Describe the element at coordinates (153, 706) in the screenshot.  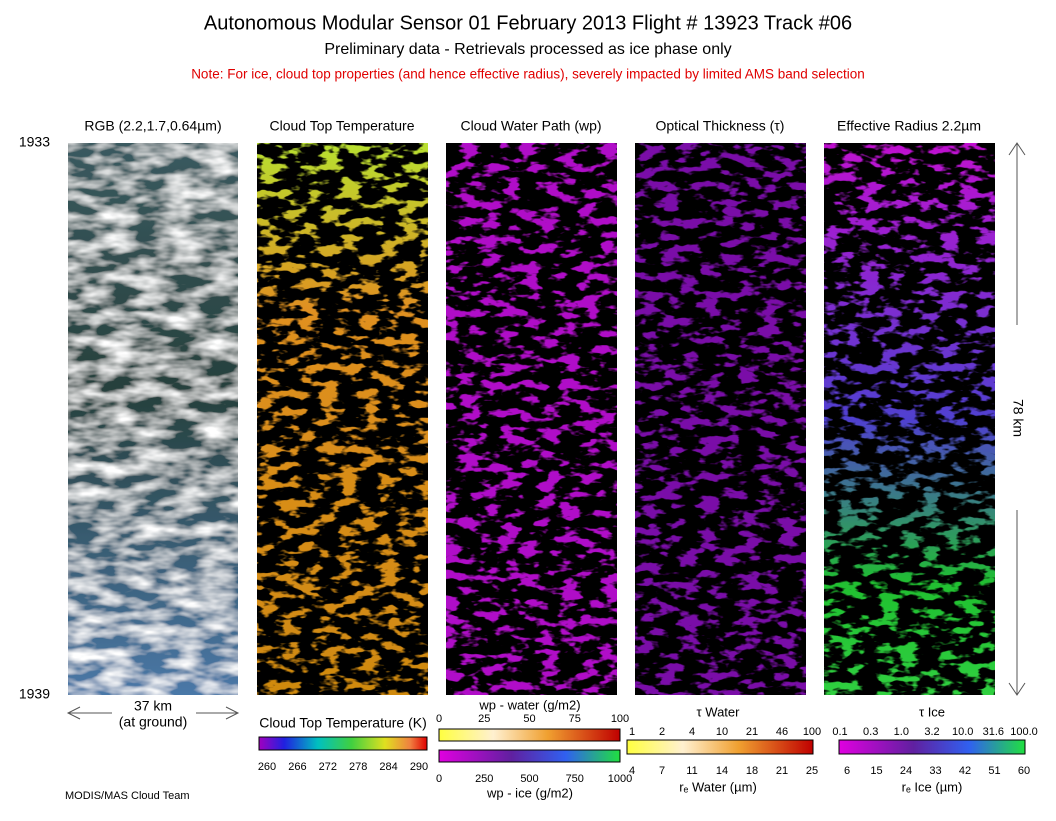
I see `across-scale: 37 km` at that location.